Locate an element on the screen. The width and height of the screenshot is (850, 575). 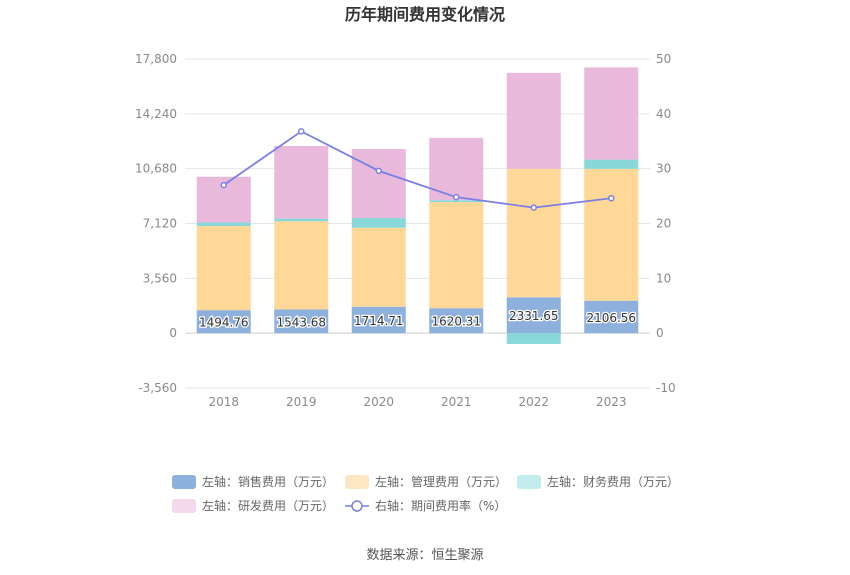
legend-label: 左轴：研发费用（万元） is located at coordinates (268, 505).